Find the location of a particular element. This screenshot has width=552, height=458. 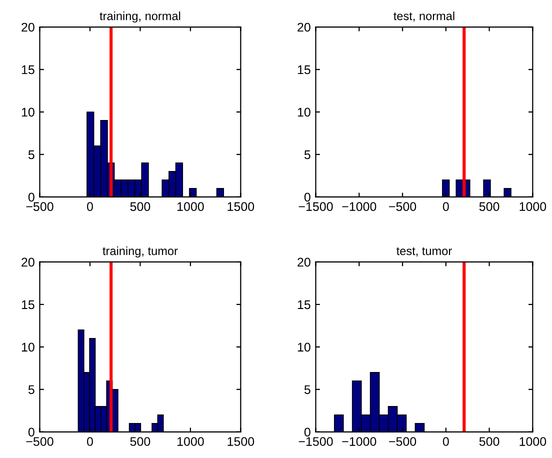

chart-title: test, normal is located at coordinates (424, 17).